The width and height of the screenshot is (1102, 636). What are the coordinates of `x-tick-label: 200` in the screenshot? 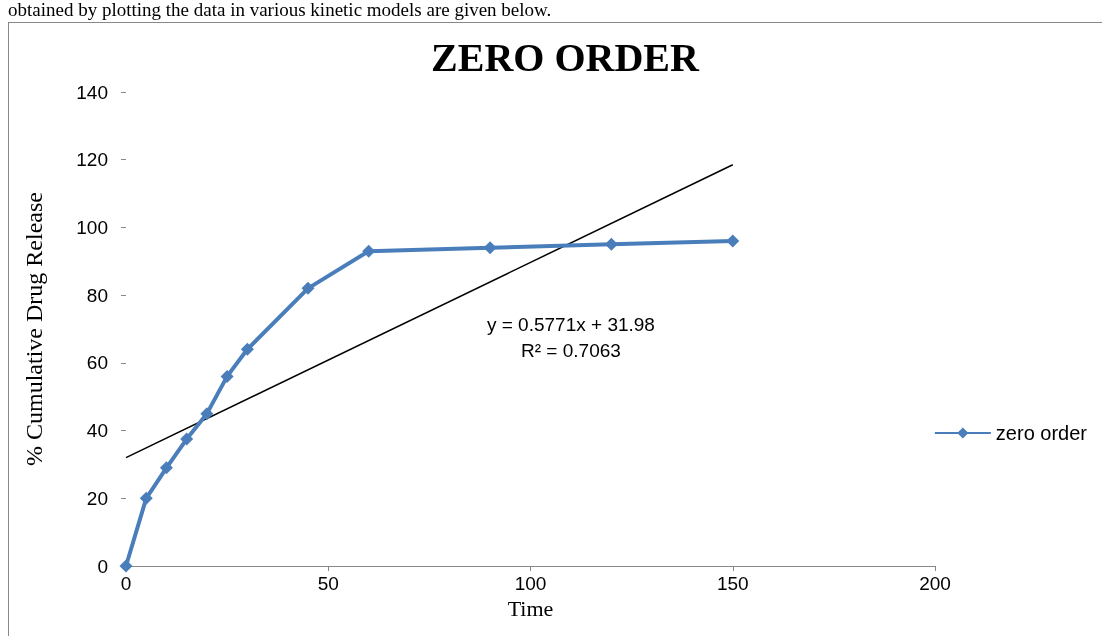 It's located at (935, 583).